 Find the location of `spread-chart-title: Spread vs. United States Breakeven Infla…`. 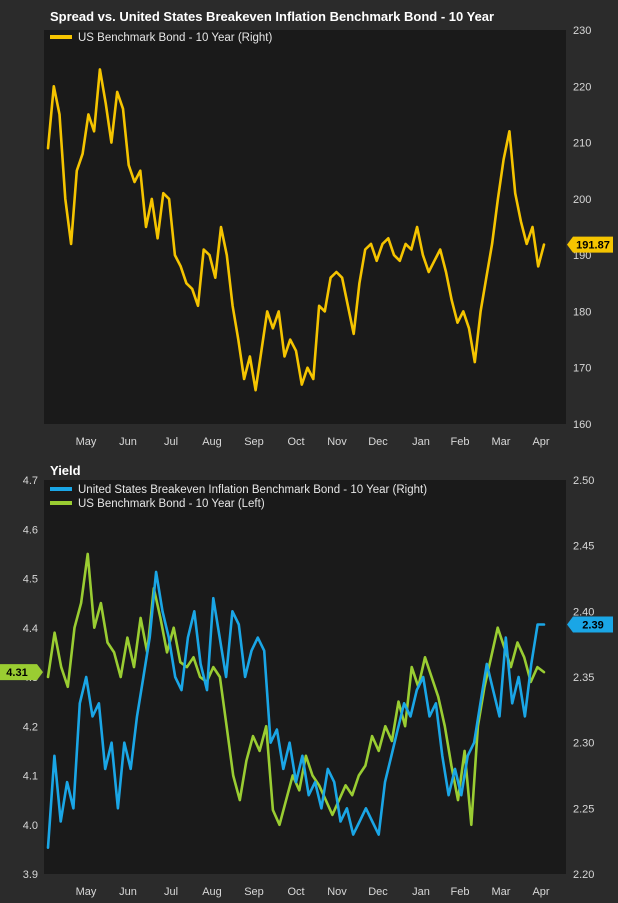

spread-chart-title: Spread vs. United States Breakeven Infla… is located at coordinates (272, 16).